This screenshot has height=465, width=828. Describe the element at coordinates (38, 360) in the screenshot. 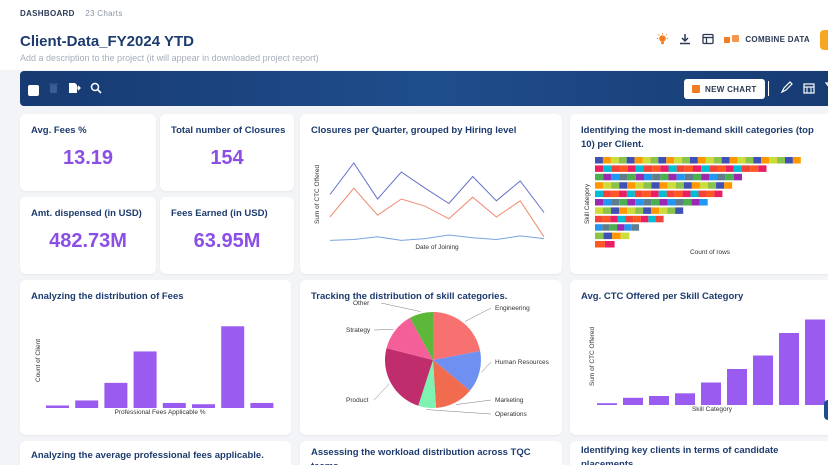

I see `y-axis-label: Count of Client` at that location.